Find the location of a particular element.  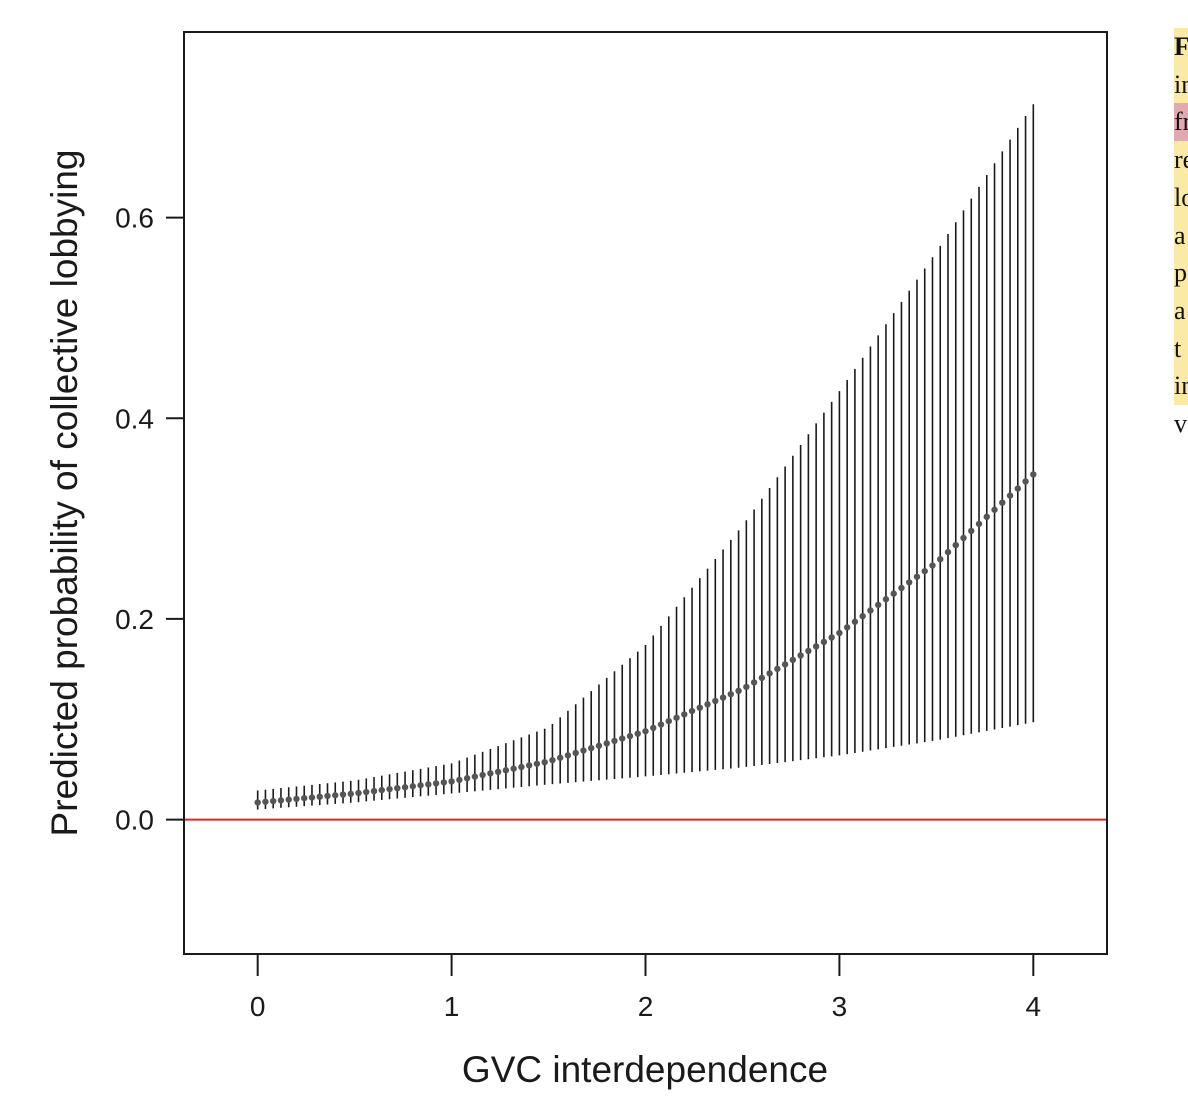

figure-caption: F in fr re lo a p a t in v is located at coordinates (1181, 235).